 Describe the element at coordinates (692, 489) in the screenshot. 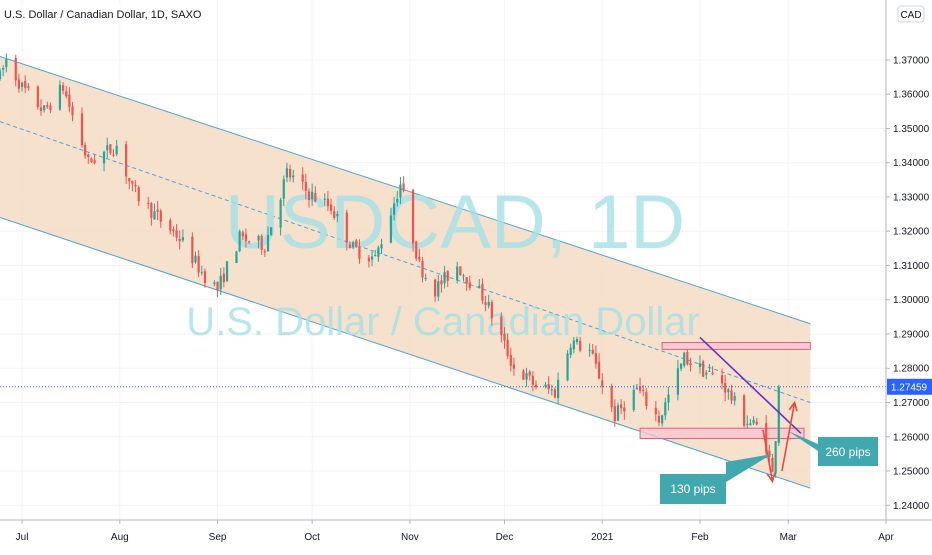

I see `callout-130-label: 130 pips` at that location.